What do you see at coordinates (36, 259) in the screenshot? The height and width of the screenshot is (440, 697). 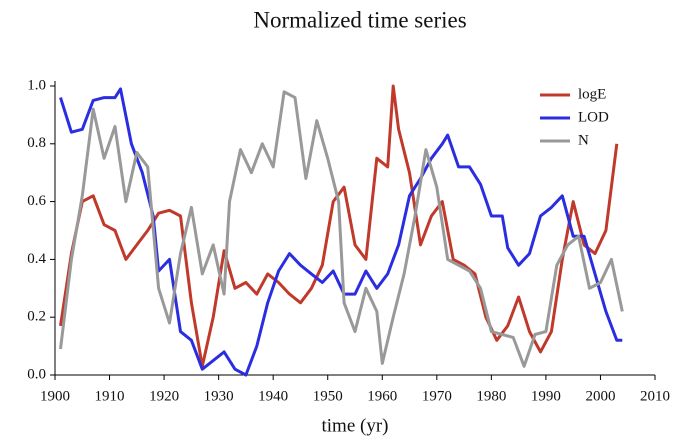 I see `y-tick-label: 0.4` at bounding box center [36, 259].